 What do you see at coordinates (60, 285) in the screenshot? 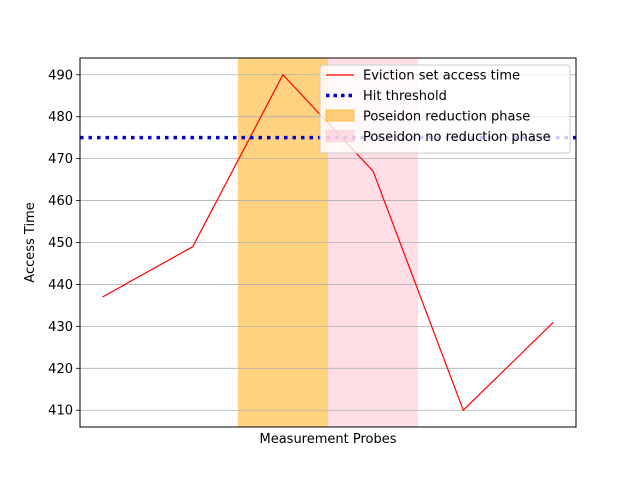
I see `y-tick-label-440: 440` at bounding box center [60, 285].